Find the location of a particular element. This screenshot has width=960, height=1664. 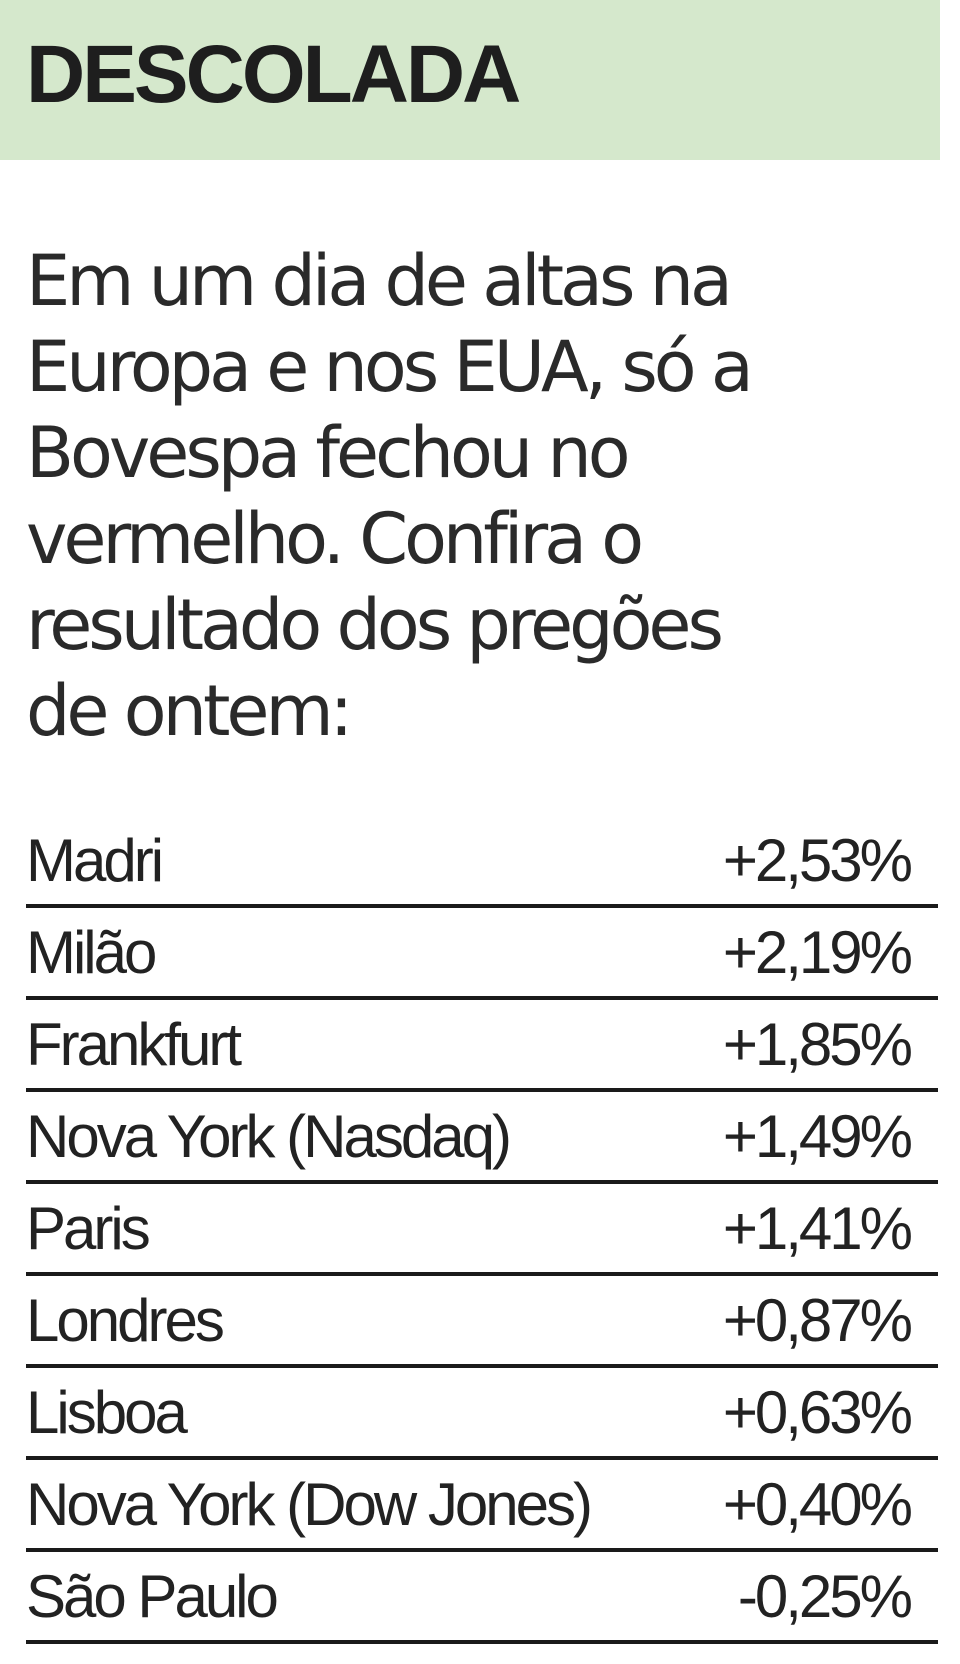

market-name: Nova York (Nasdaq) is located at coordinates (356, 1137).